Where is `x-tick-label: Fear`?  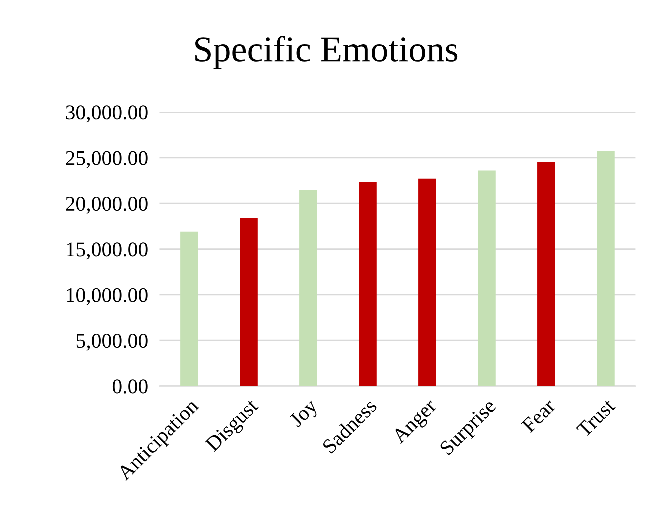 x-tick-label: Fear is located at coordinates (539, 416).